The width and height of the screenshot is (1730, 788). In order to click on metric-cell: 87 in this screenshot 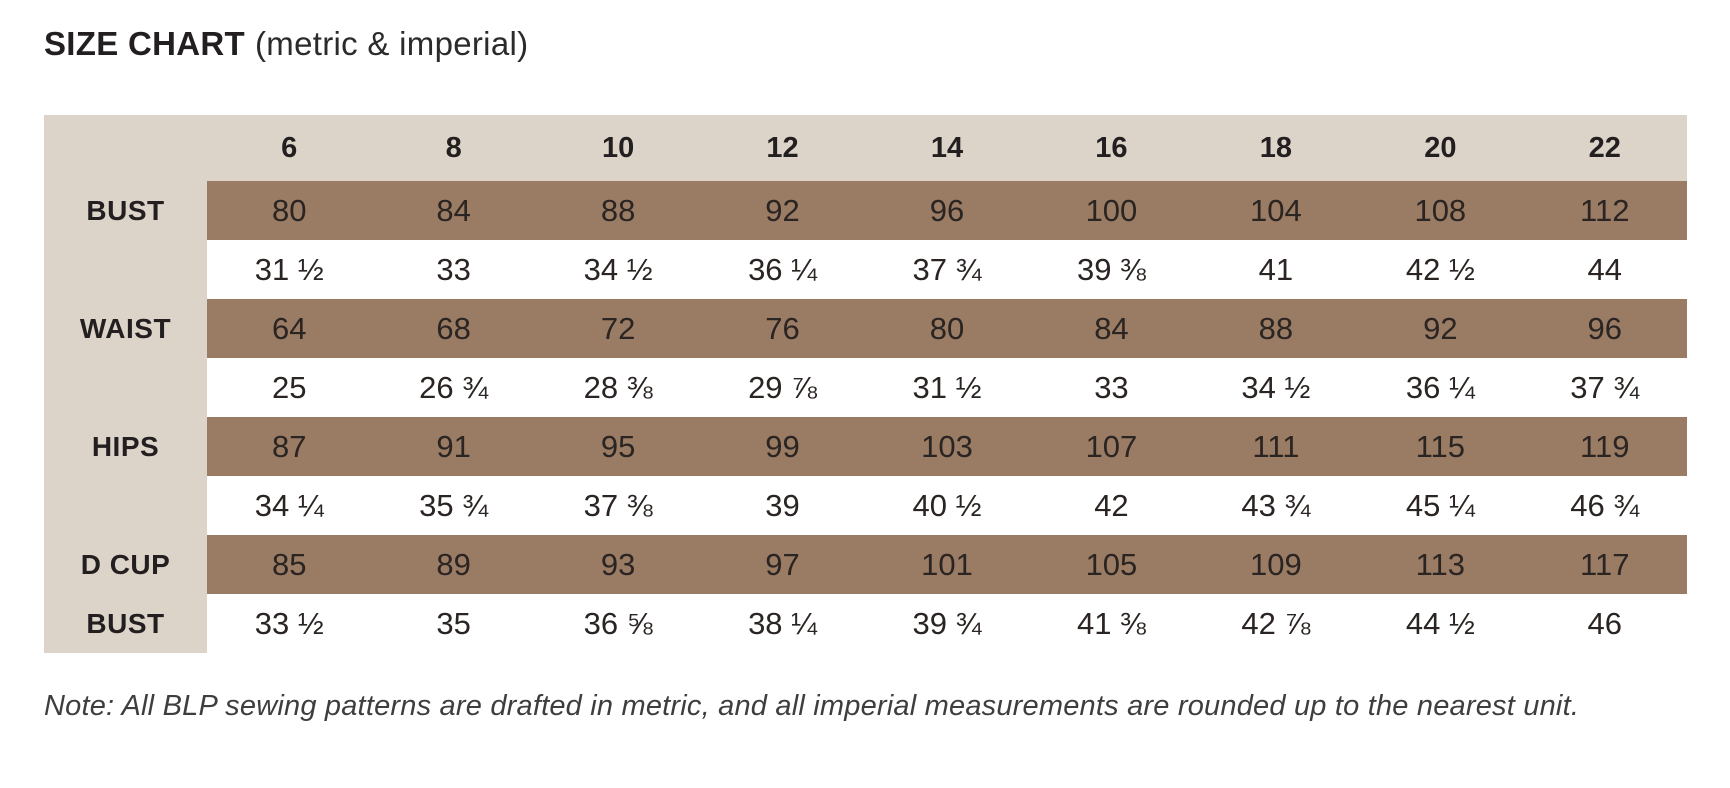, I will do `click(289, 446)`.